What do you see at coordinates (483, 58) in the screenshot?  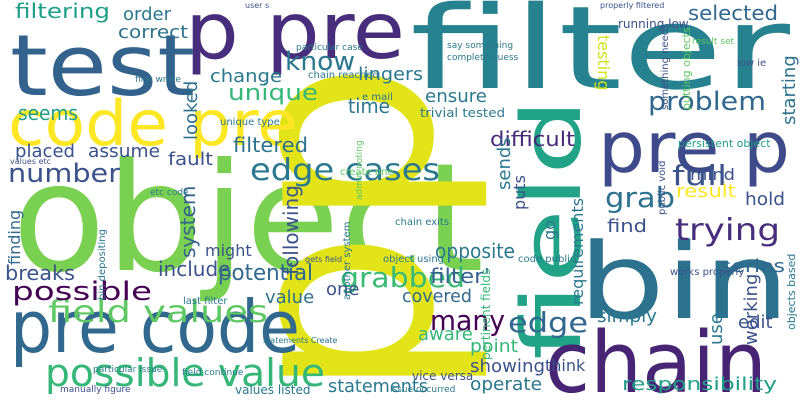 I see `word: complete guess` at bounding box center [483, 58].